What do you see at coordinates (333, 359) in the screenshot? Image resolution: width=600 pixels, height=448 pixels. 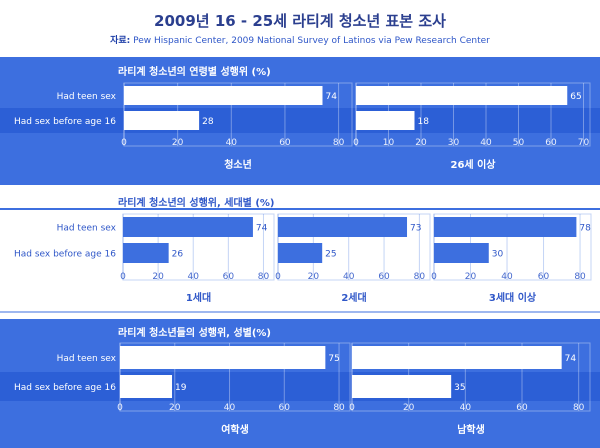 I see `data-label: 75` at bounding box center [333, 359].